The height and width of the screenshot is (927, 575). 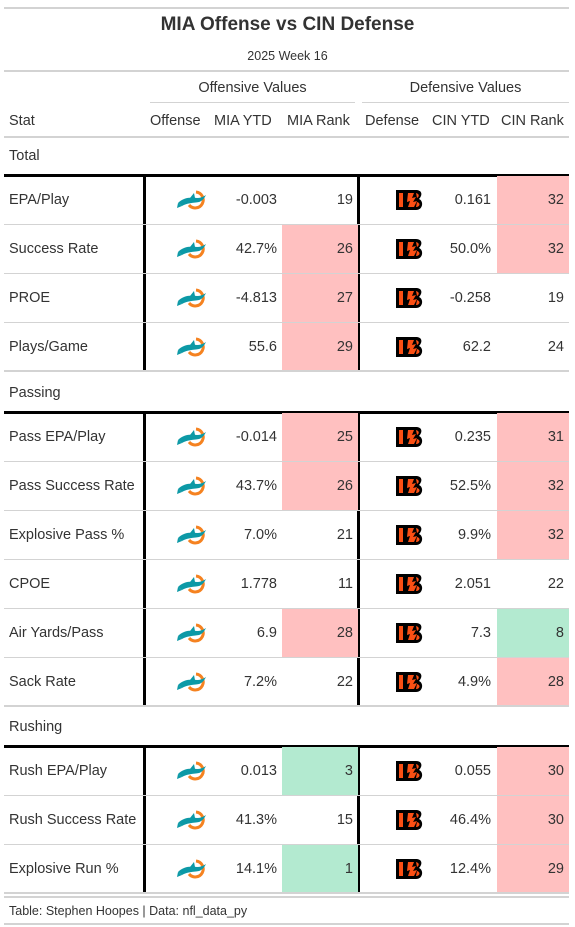 What do you see at coordinates (344, 486) in the screenshot?
I see `mia-rank-value: 26` at bounding box center [344, 486].